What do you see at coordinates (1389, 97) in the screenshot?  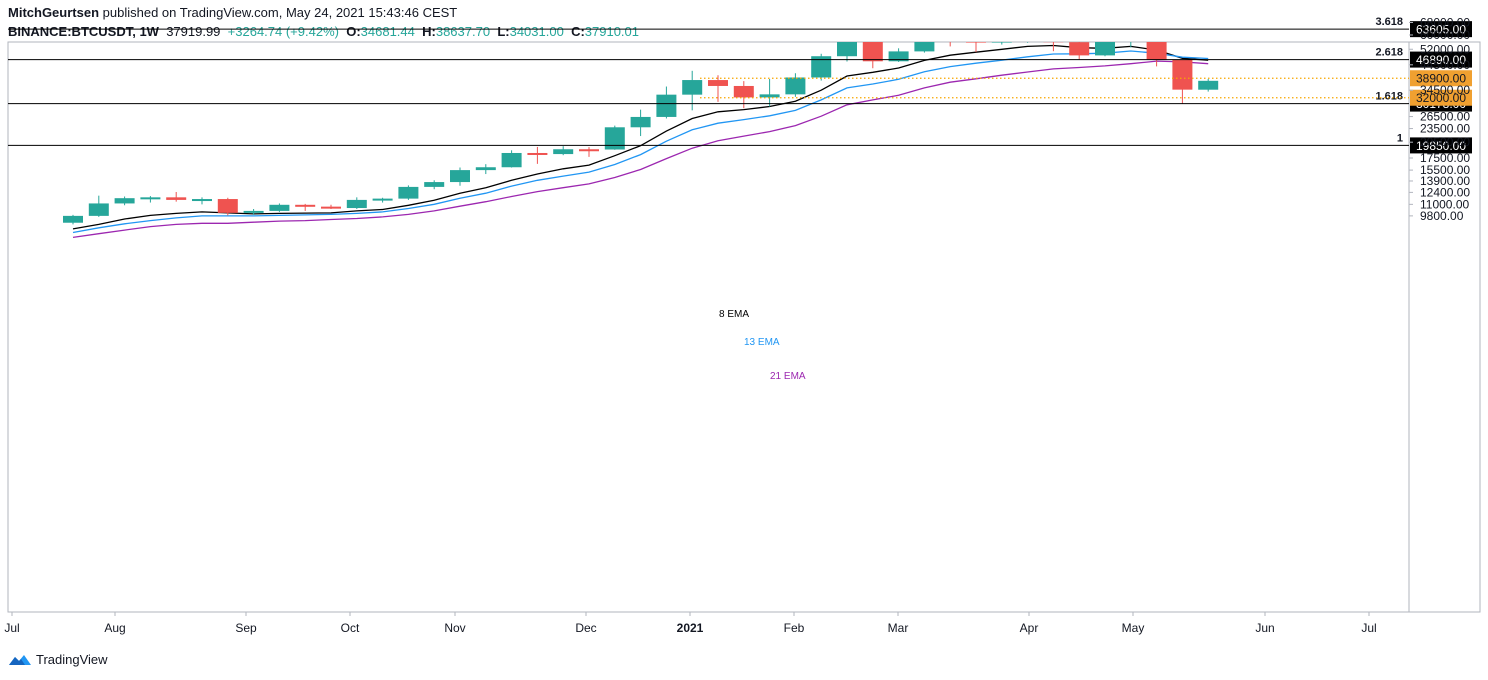 I see `fib-ratio-label: 1.618` at bounding box center [1389, 97].